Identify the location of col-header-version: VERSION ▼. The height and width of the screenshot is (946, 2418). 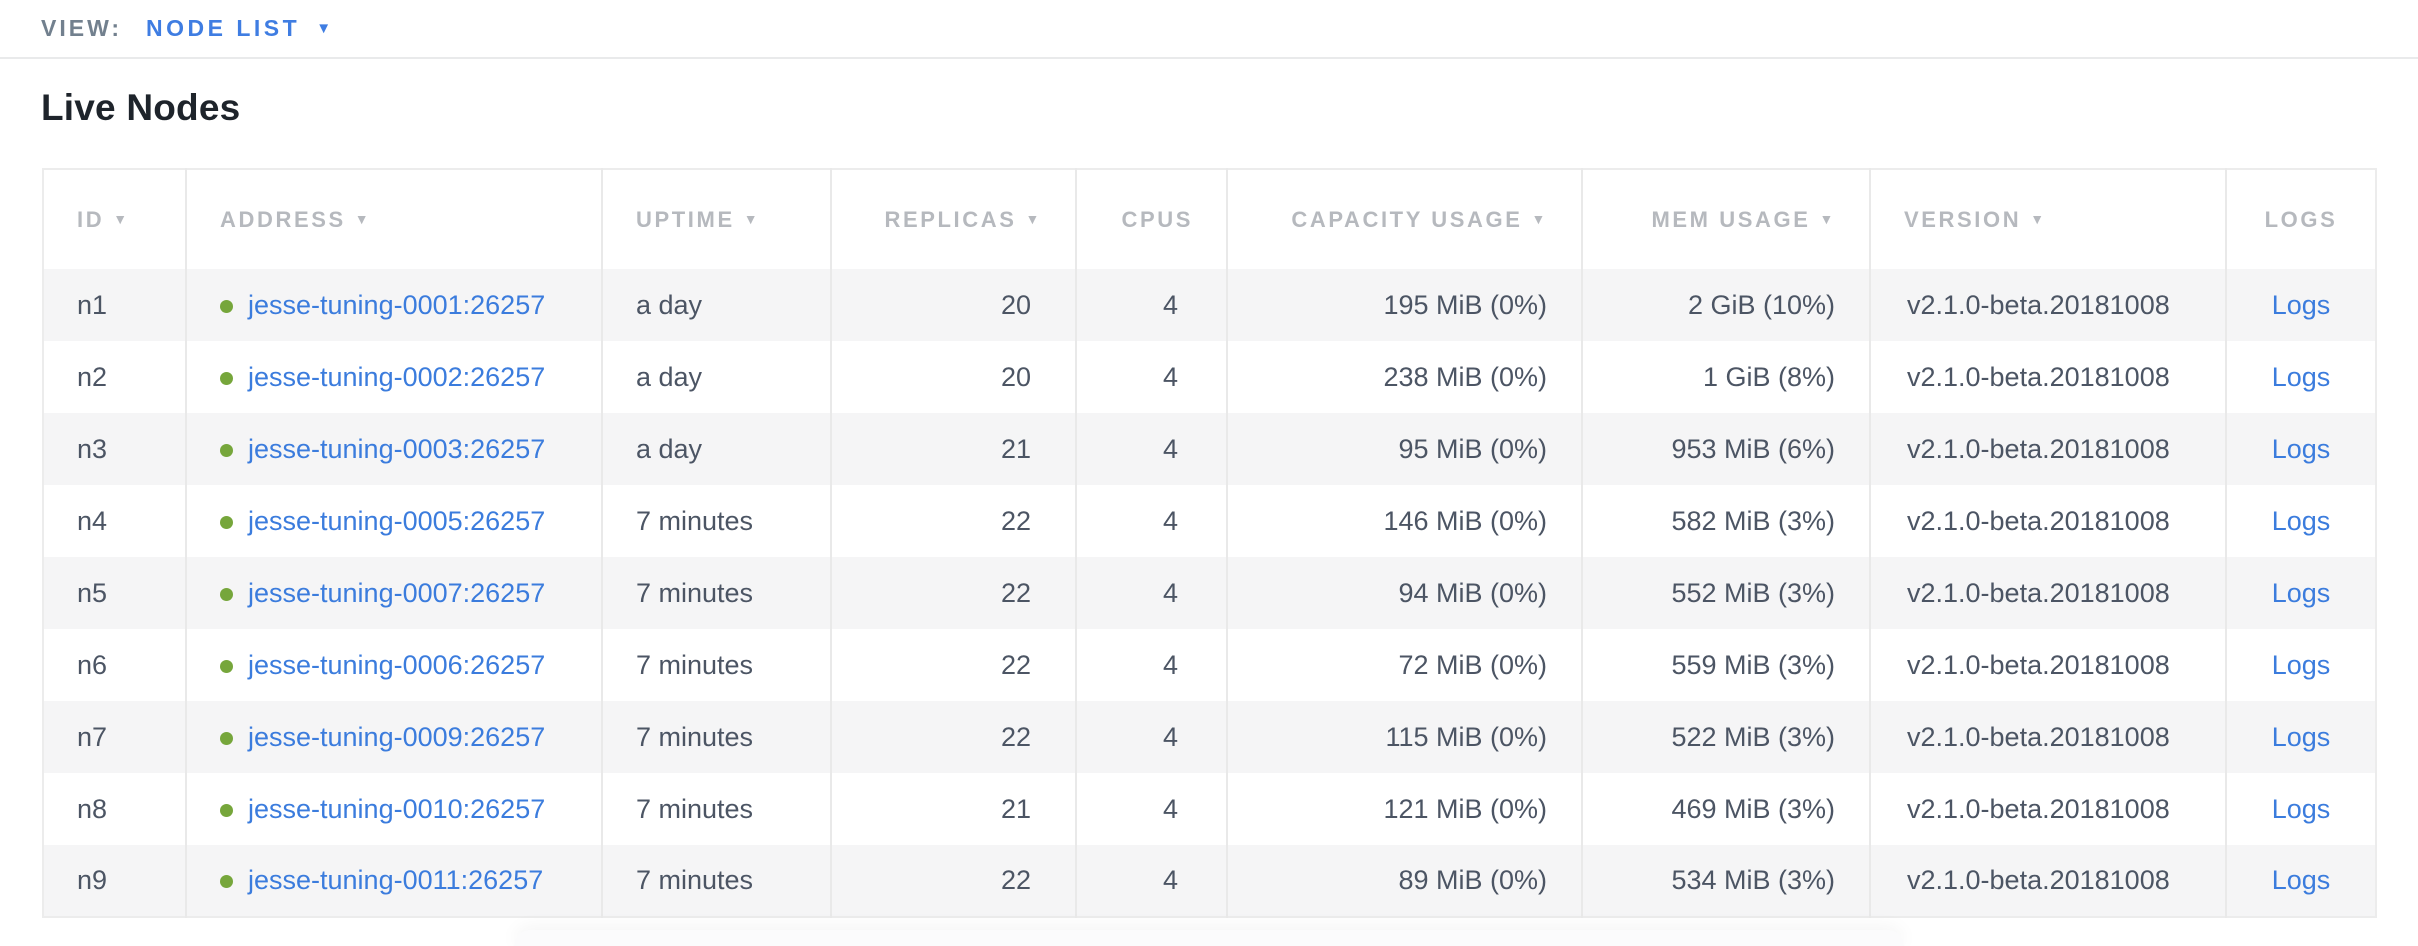
(2047, 219).